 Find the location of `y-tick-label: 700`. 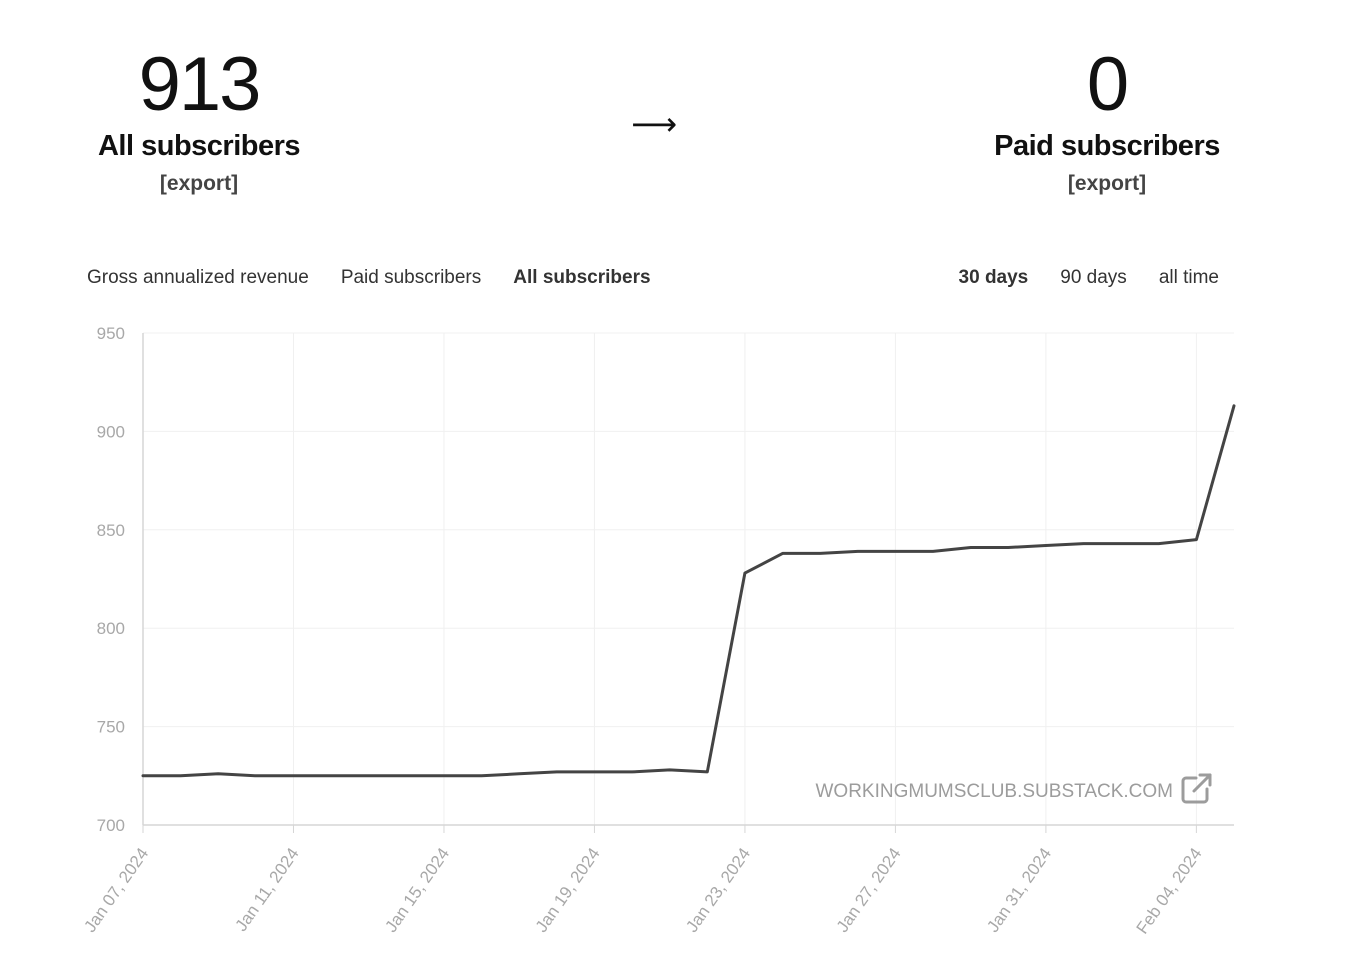

y-tick-label: 700 is located at coordinates (111, 825).